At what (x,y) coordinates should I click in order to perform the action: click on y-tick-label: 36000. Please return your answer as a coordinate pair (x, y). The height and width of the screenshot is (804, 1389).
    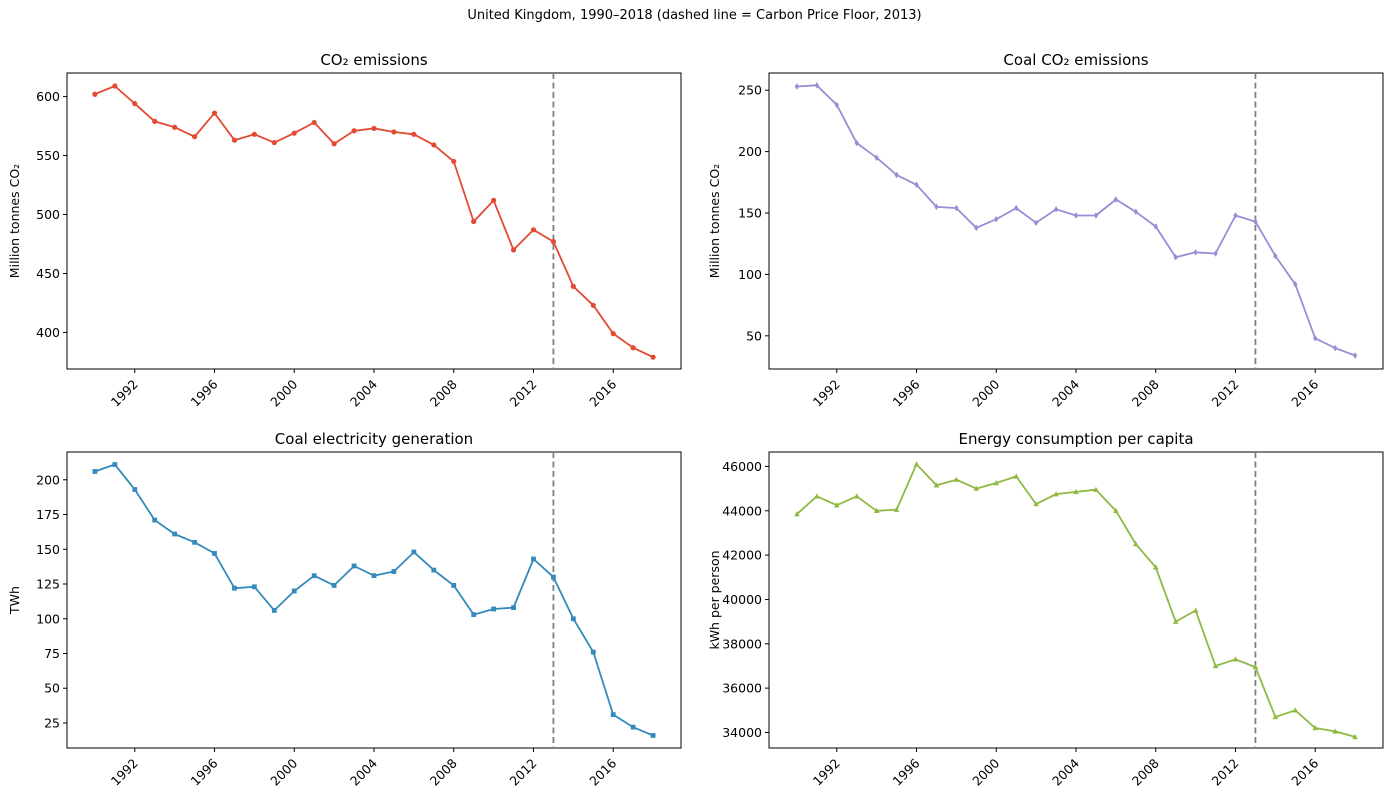
    Looking at the image, I should click on (742, 688).